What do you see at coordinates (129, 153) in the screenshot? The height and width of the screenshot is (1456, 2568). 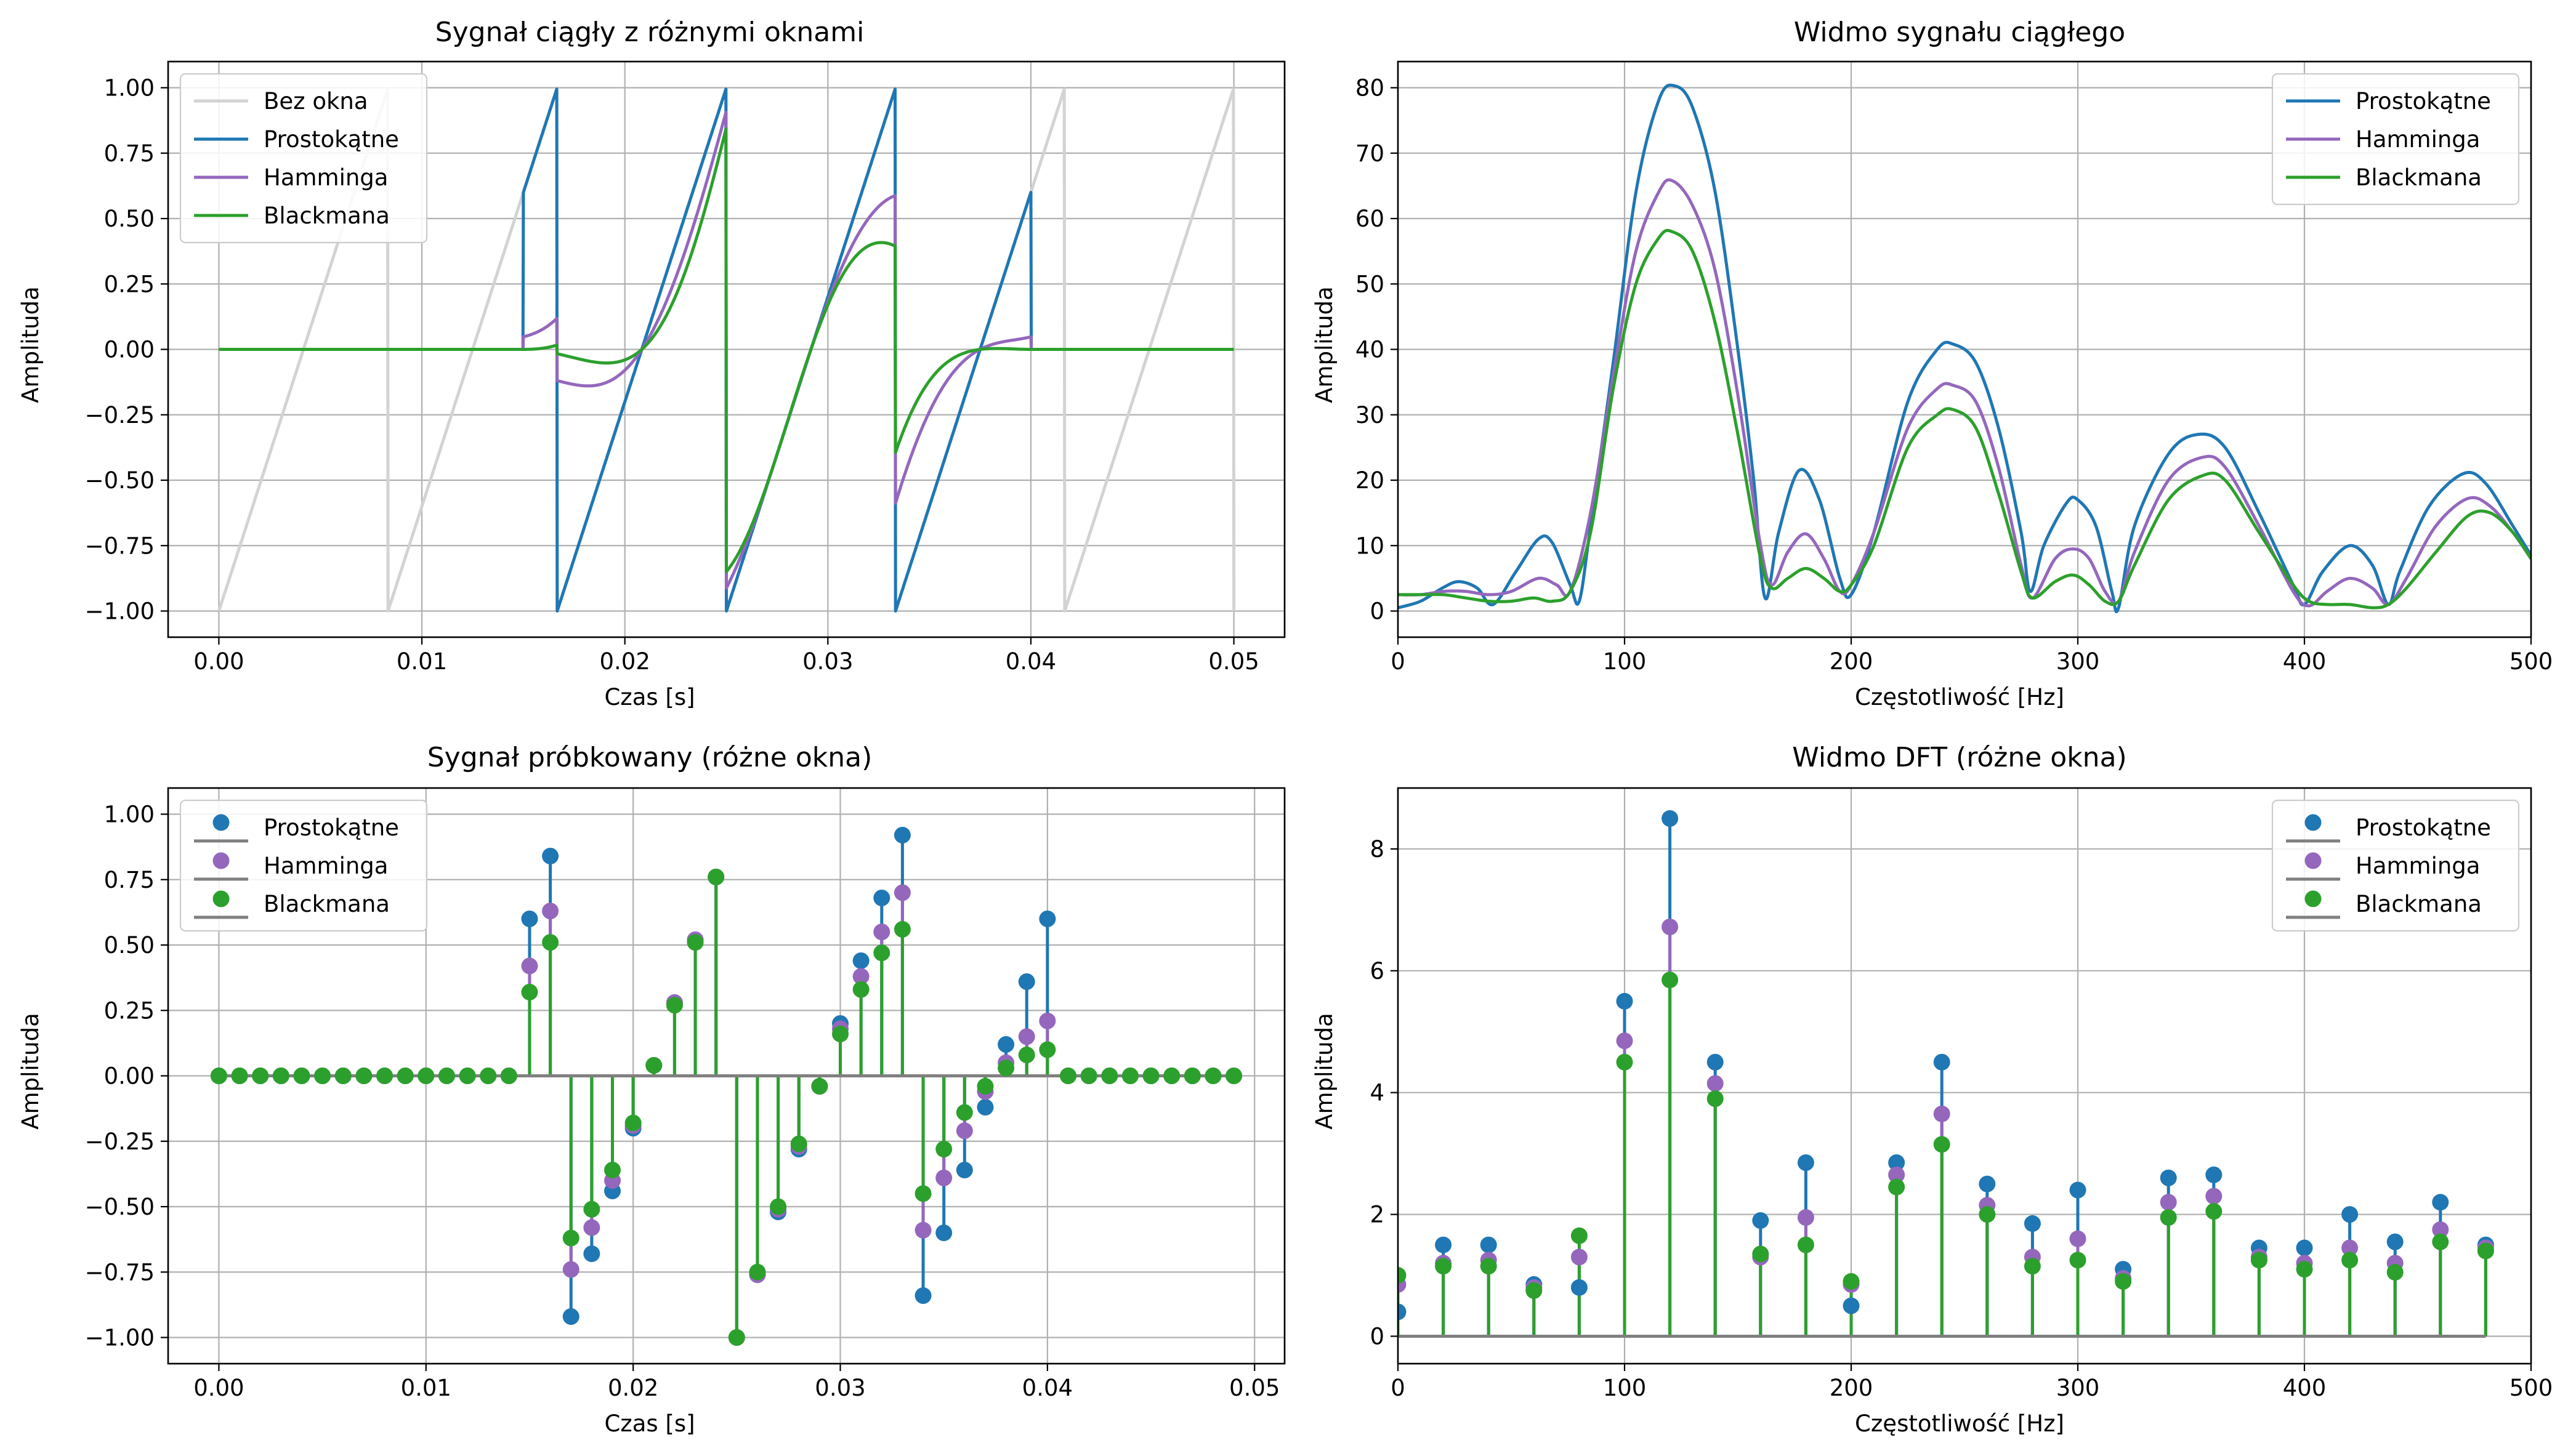 I see `y-tick-label: 0.75` at bounding box center [129, 153].